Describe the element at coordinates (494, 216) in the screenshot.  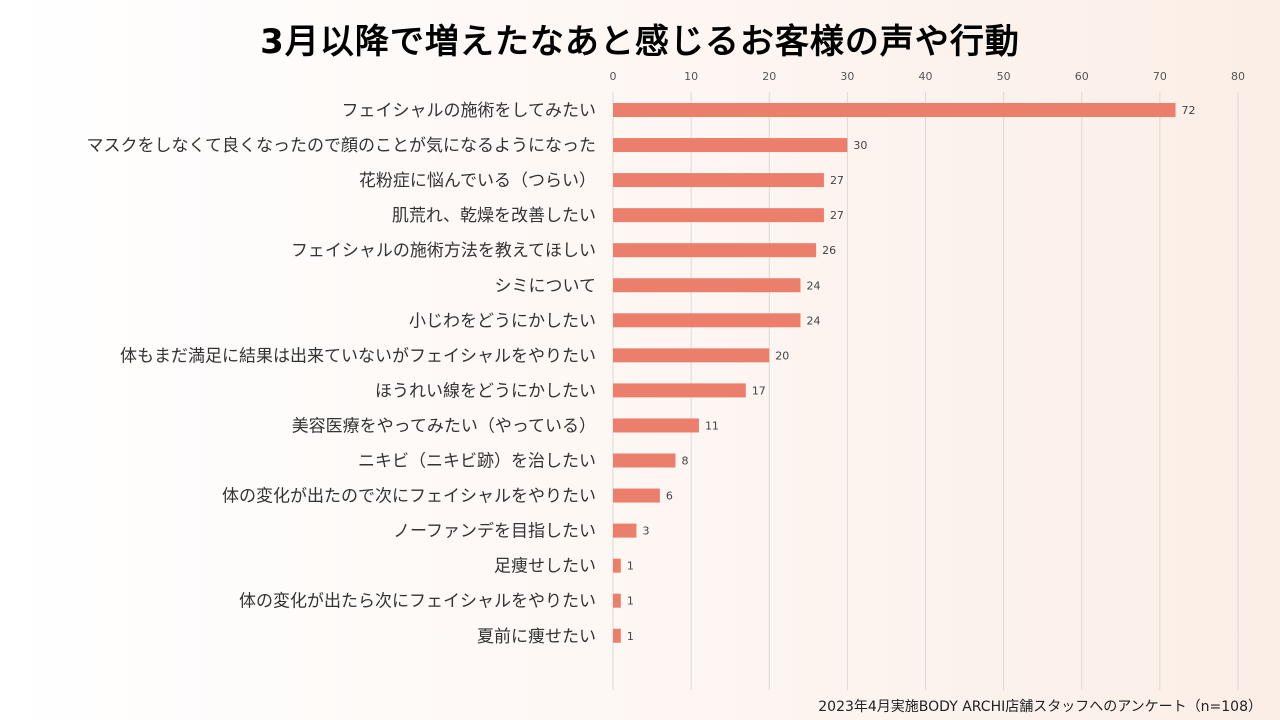
I see `category-label: 肌荒れ、乾燥を改善したい` at that location.